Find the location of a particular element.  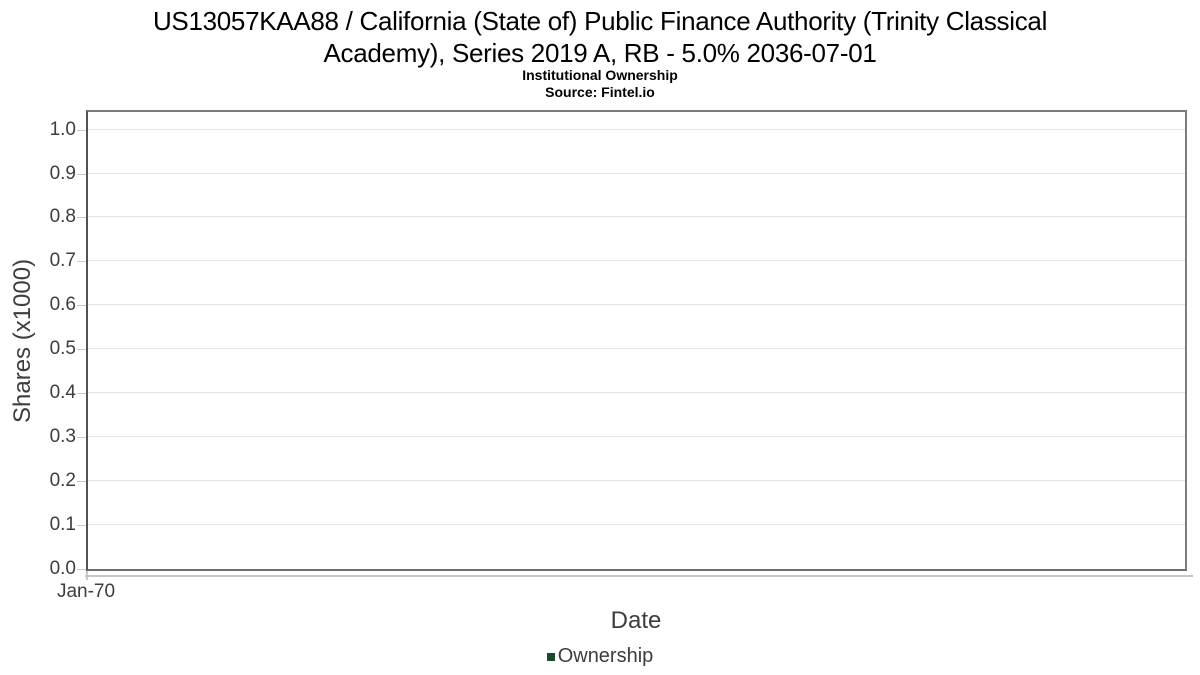

legend: Ownership is located at coordinates (600, 656).